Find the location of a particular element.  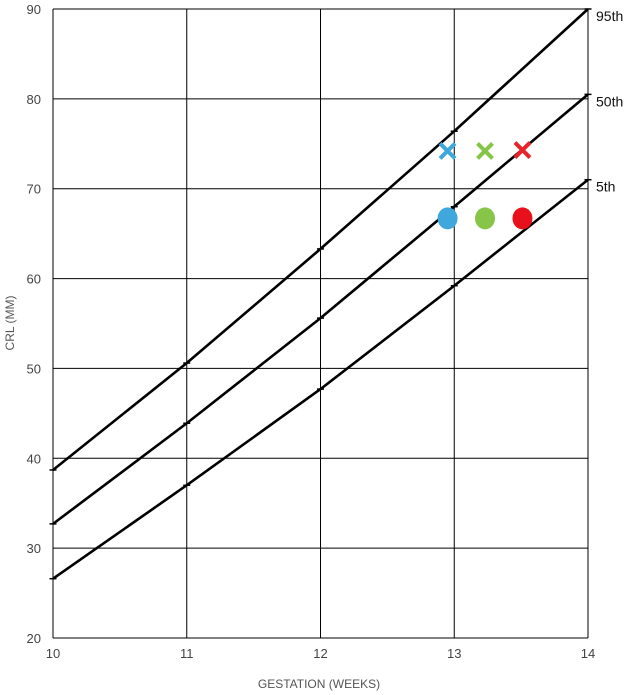

series-label: 95th is located at coordinates (609, 16).